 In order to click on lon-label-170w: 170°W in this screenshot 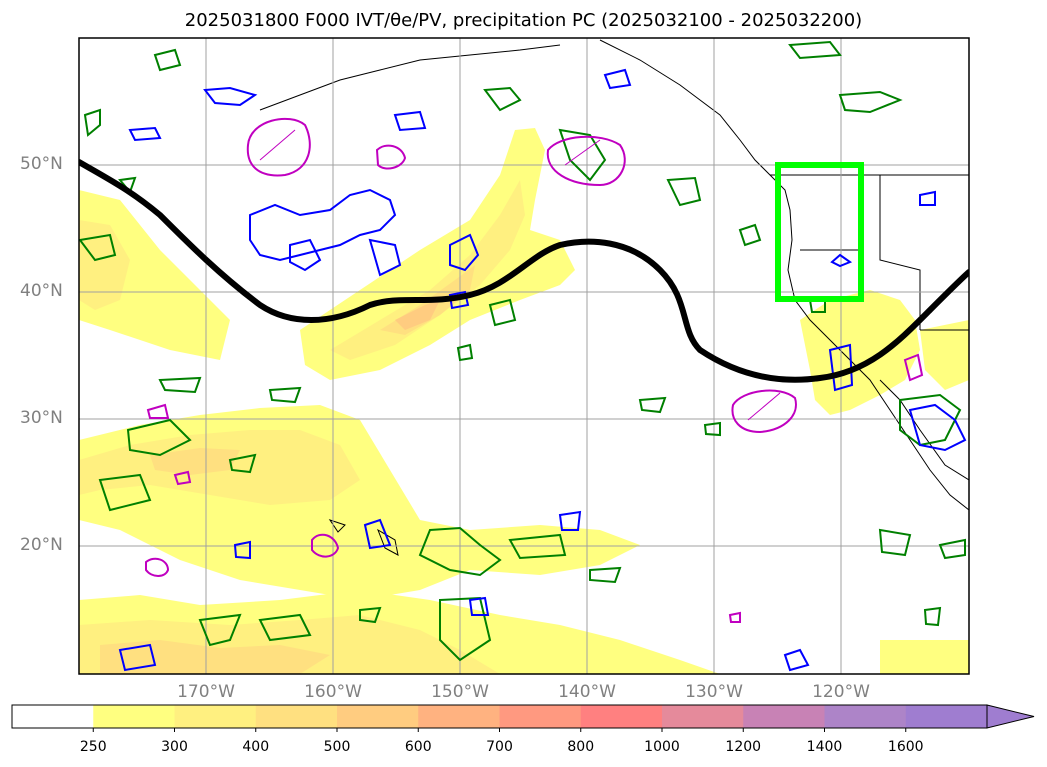, I will do `click(206, 692)`.